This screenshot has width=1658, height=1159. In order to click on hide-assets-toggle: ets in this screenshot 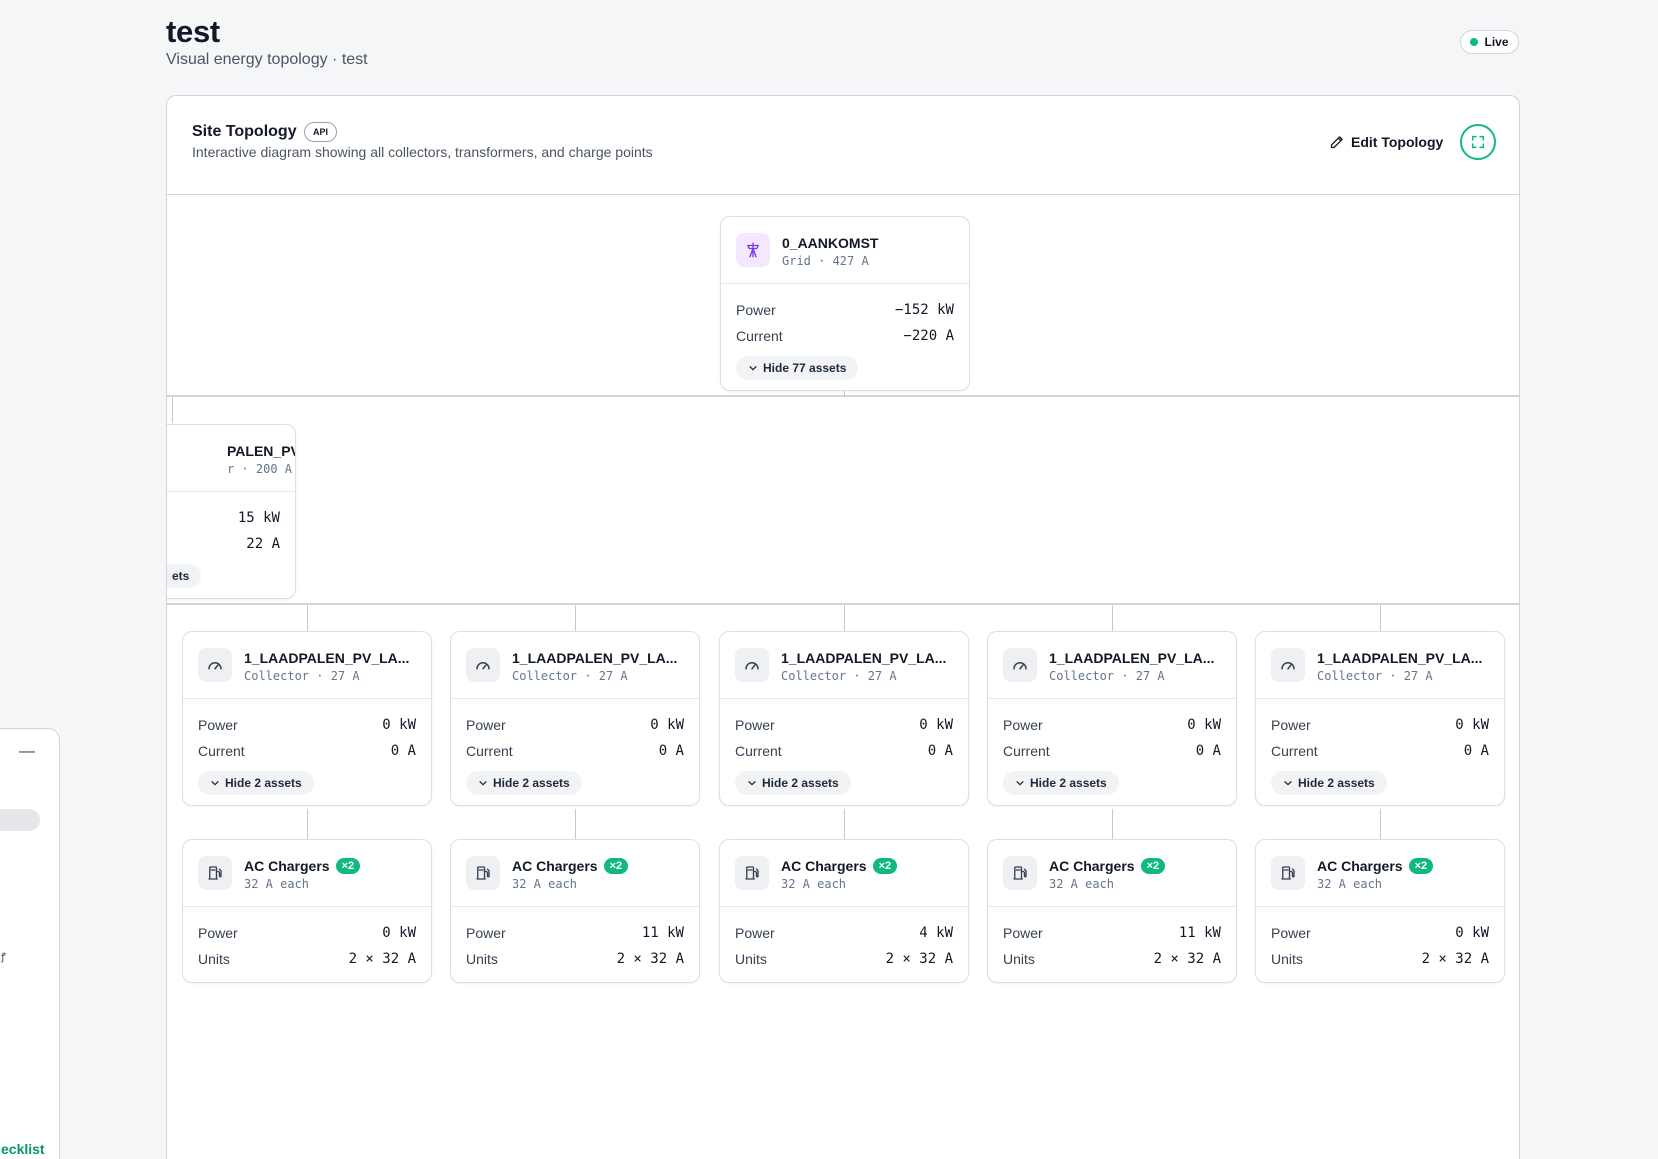, I will do `click(184, 576)`.